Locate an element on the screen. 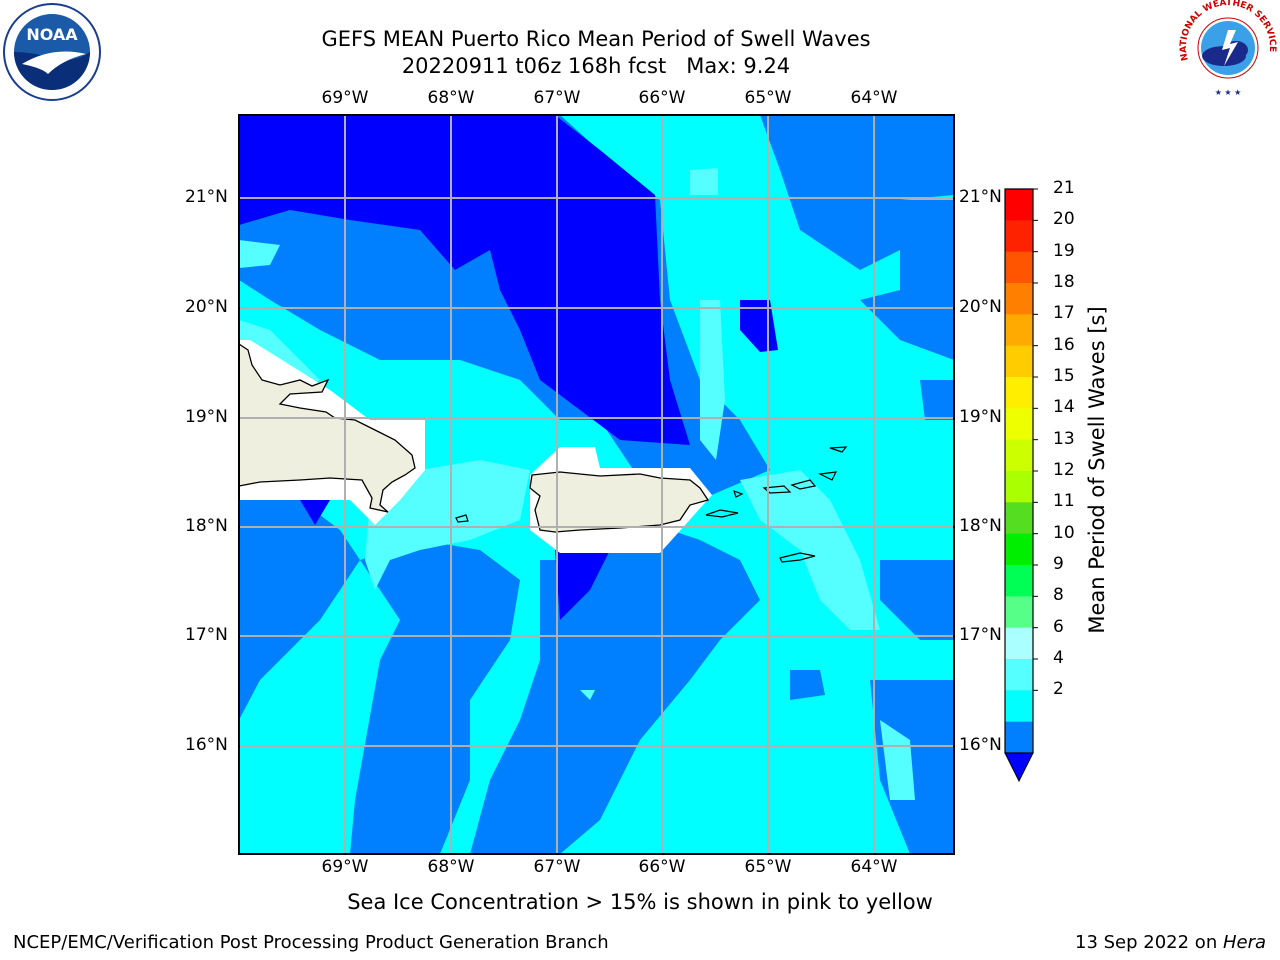  colorbar-tick-label: 9 is located at coordinates (1058, 564).